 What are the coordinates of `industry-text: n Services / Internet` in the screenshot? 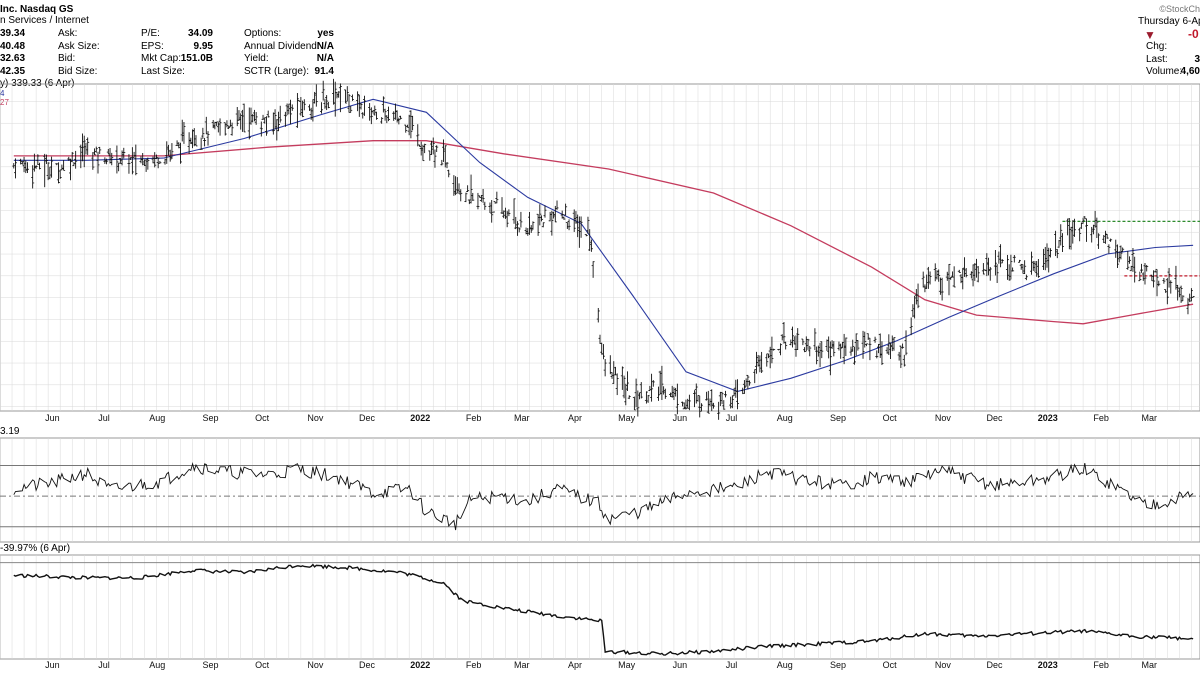 It's located at (44, 20).